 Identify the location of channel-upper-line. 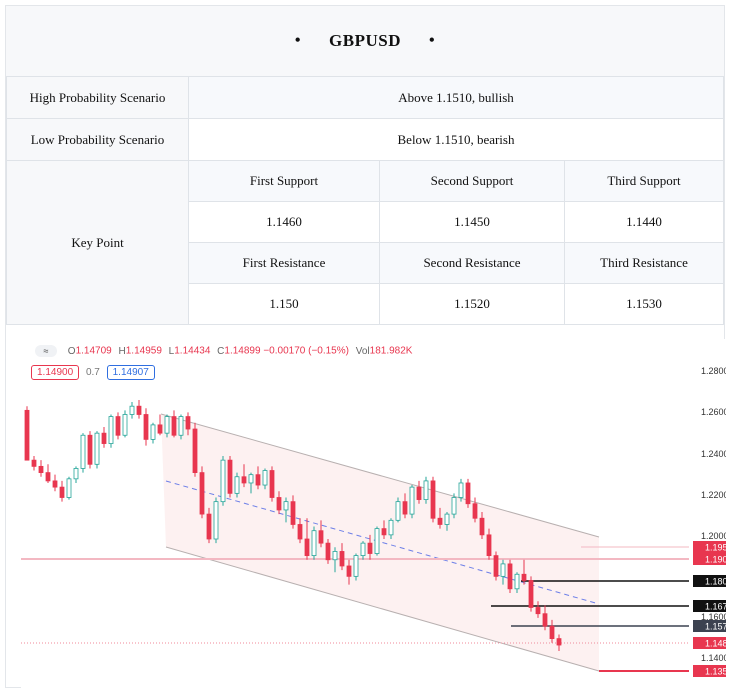
(380, 475).